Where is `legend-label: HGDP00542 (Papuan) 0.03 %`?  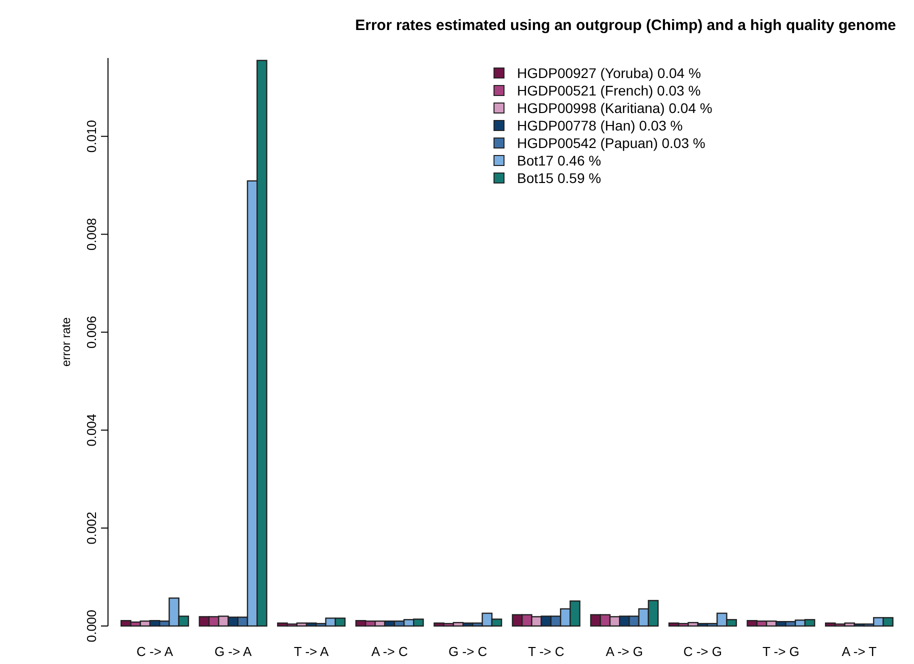 legend-label: HGDP00542 (Papuan) 0.03 % is located at coordinates (611, 143).